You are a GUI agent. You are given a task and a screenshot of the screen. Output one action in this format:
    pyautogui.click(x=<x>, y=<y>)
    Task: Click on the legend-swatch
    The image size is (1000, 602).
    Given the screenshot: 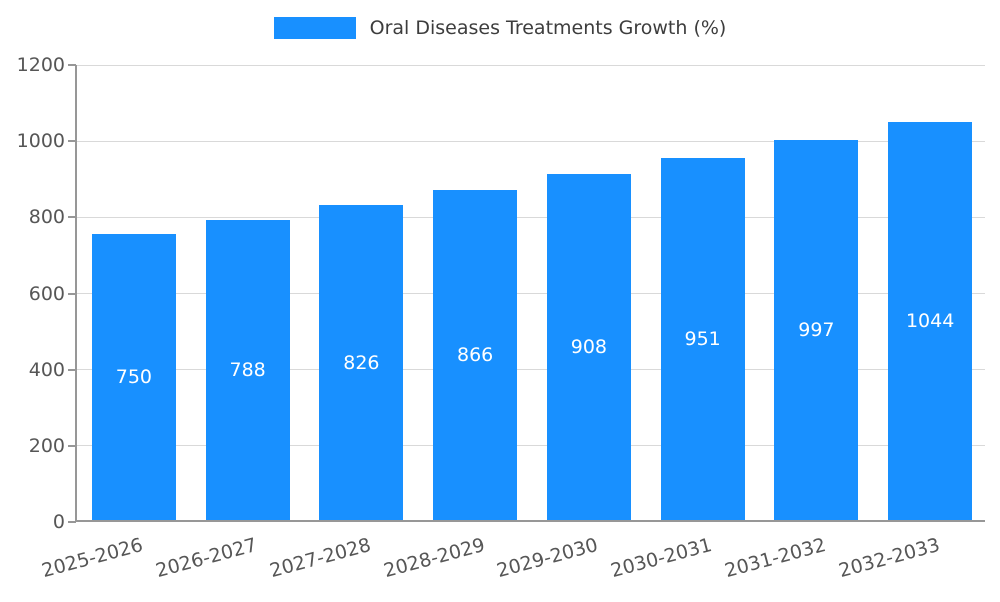 What is the action you would take?
    pyautogui.click(x=314, y=28)
    